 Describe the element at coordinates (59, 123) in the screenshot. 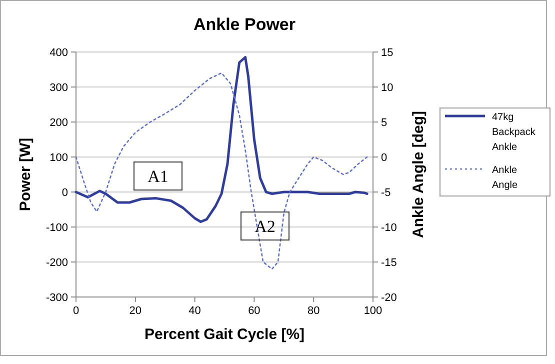

I see `y-tick-label: 200` at that location.